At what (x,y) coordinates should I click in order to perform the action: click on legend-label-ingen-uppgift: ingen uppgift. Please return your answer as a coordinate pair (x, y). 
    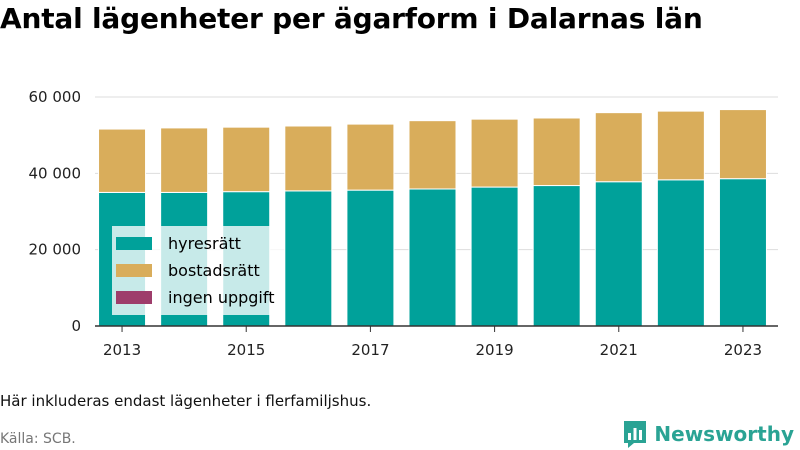
    Looking at the image, I should click on (221, 297).